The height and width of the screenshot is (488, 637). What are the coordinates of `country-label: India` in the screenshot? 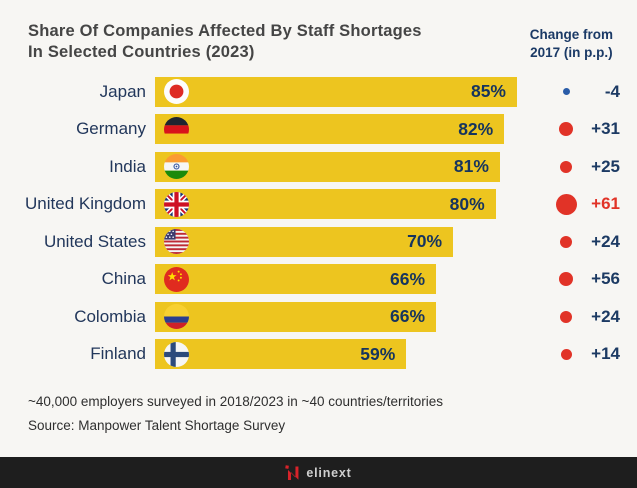 It's located at (127, 166).